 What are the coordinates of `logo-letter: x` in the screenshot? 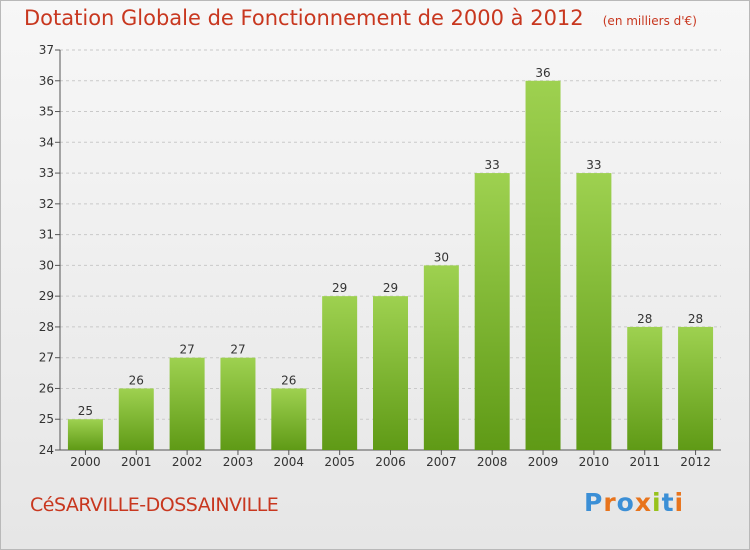 It's located at (643, 502).